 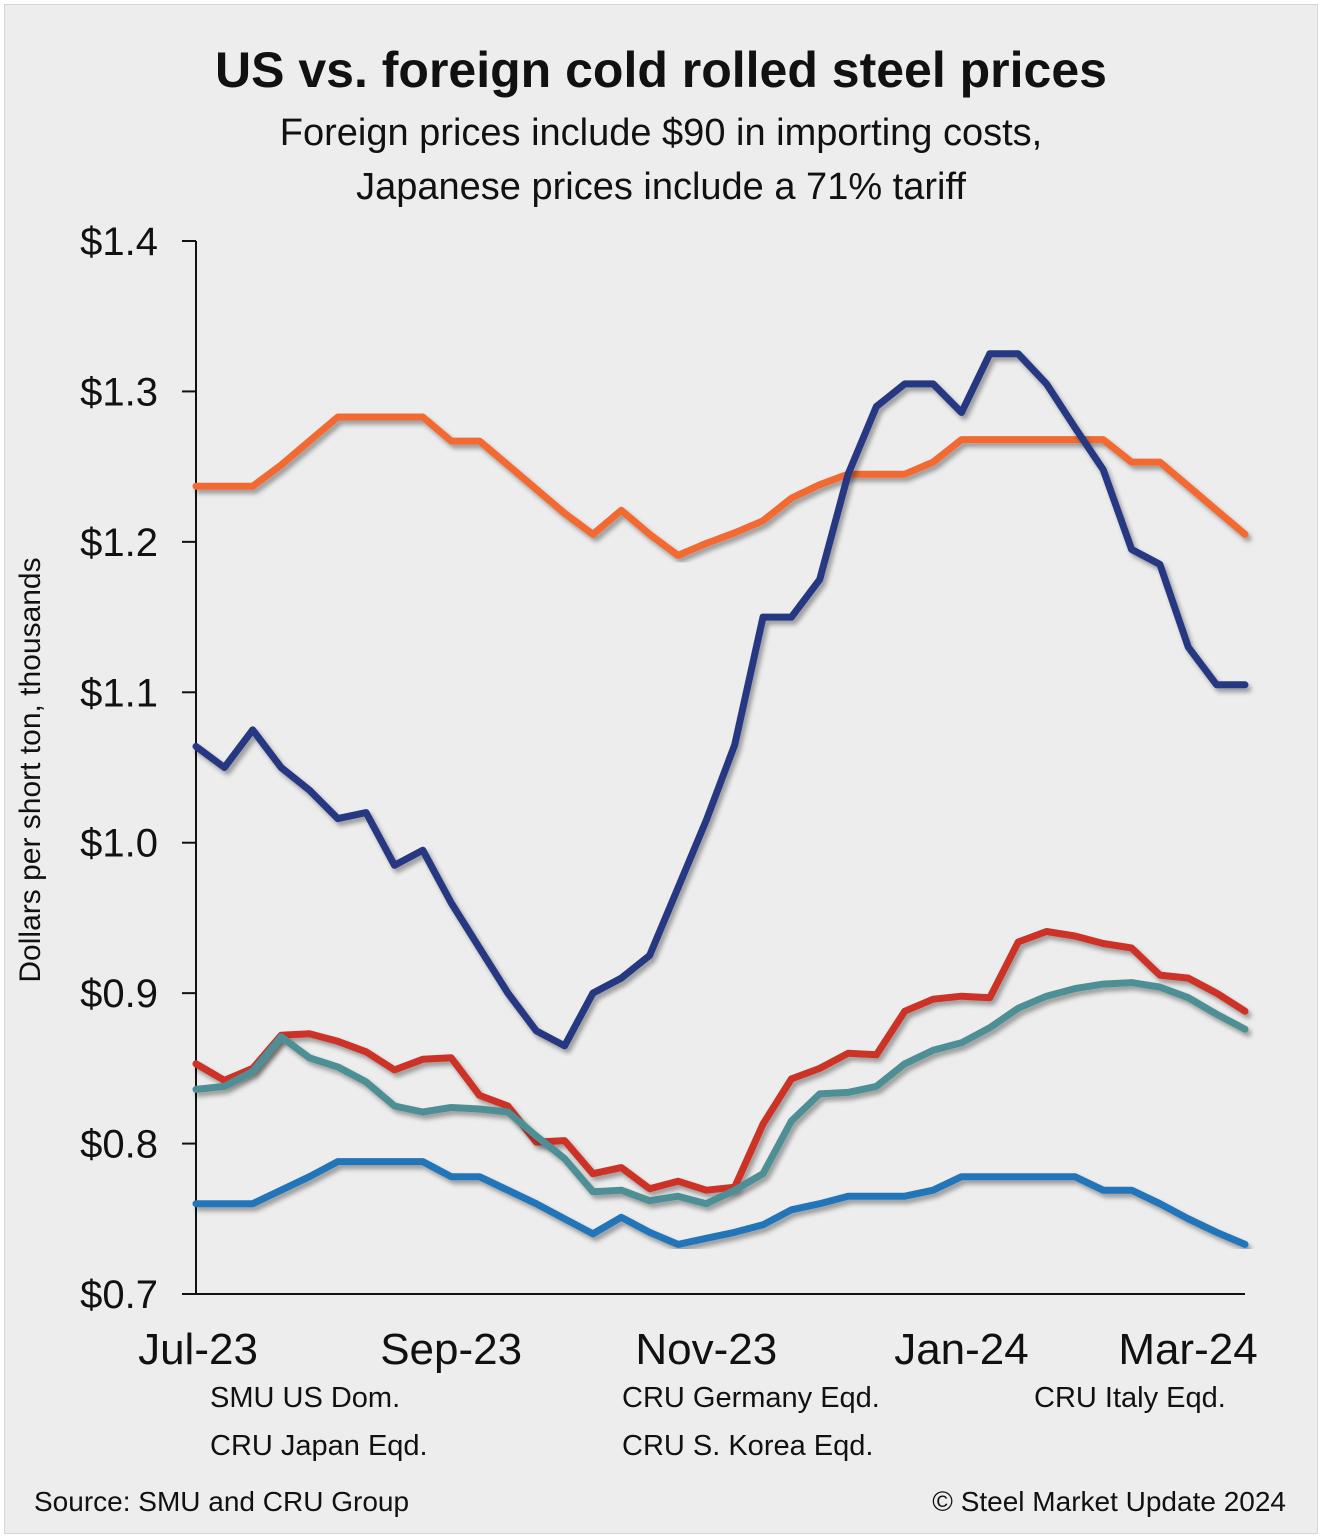 What do you see at coordinates (961, 1349) in the screenshot?
I see `x-tick-label: Jan-24` at bounding box center [961, 1349].